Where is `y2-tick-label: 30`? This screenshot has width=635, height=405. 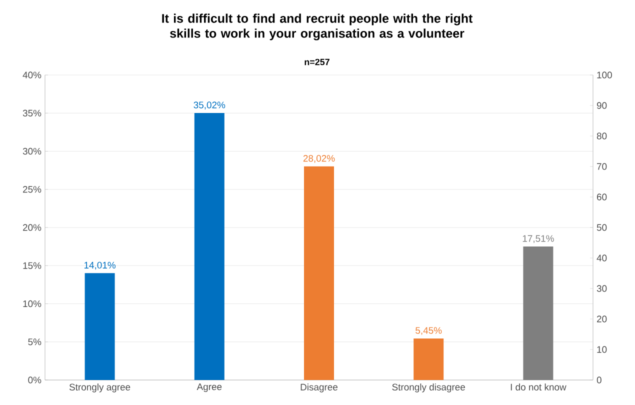 y2-tick-label: 30 is located at coordinates (601, 288).